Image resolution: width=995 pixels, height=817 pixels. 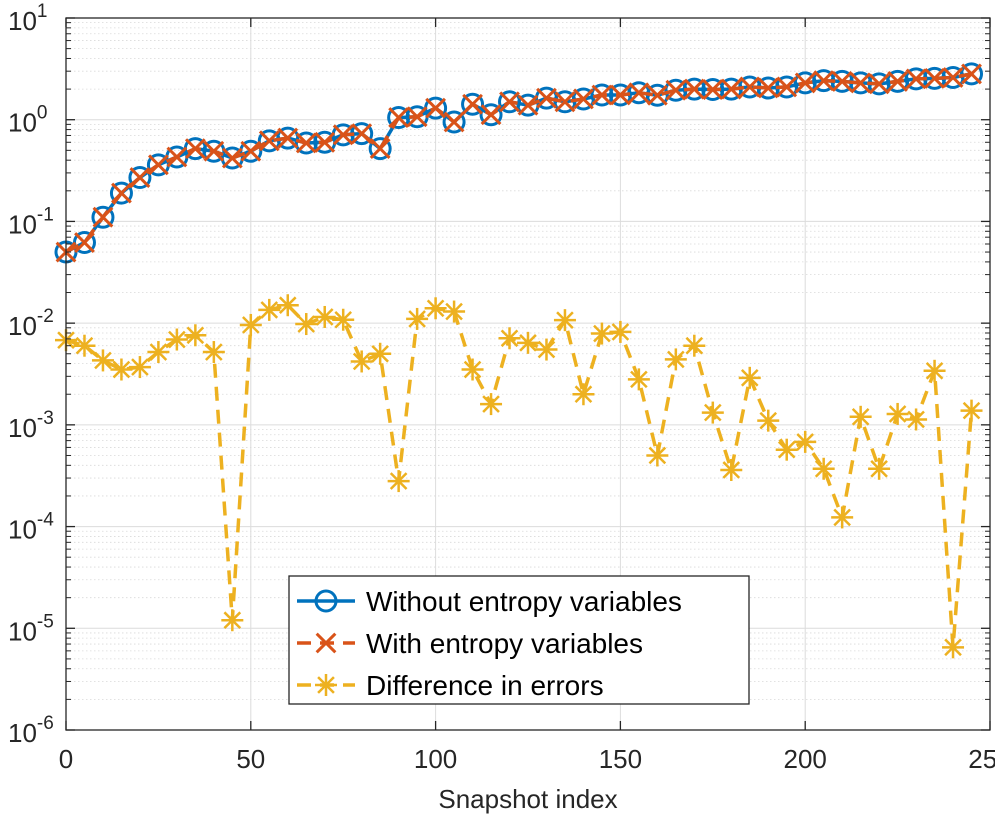 I want to click on y-tick-label: 10⁻³, so click(x=31, y=425).